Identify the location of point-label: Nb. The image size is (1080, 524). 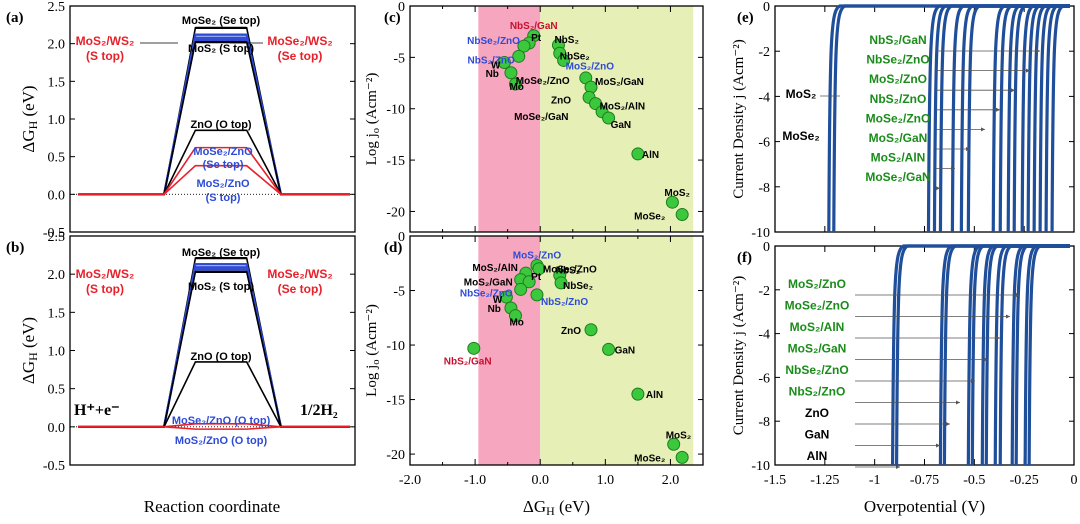
(492, 74).